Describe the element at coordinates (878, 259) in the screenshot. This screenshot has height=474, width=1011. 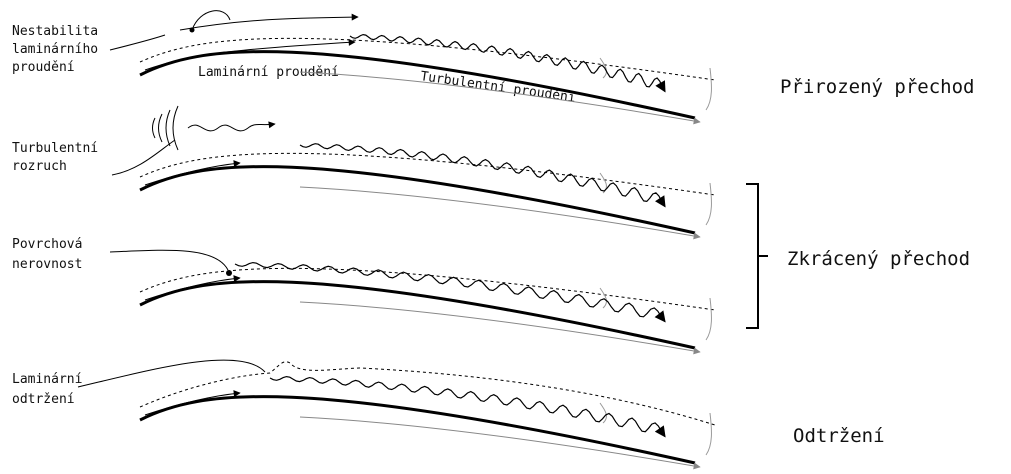
I see `regime-label: Zkrácený přechod` at that location.